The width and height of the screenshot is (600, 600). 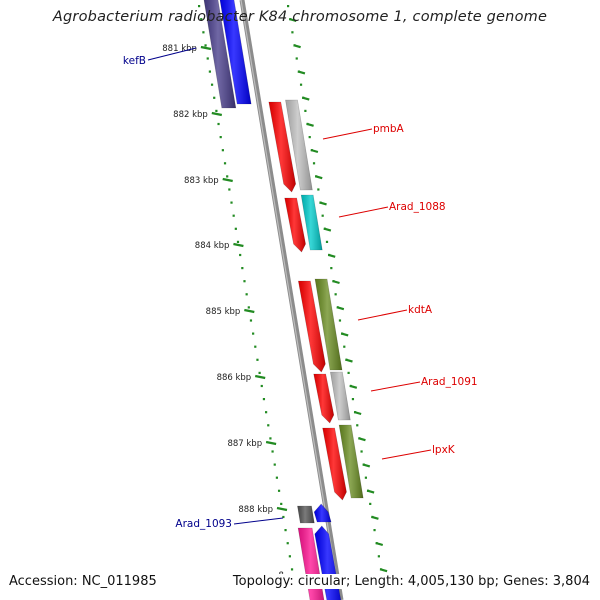 I want to click on kbp-label: 886 kbp, so click(x=234, y=378).